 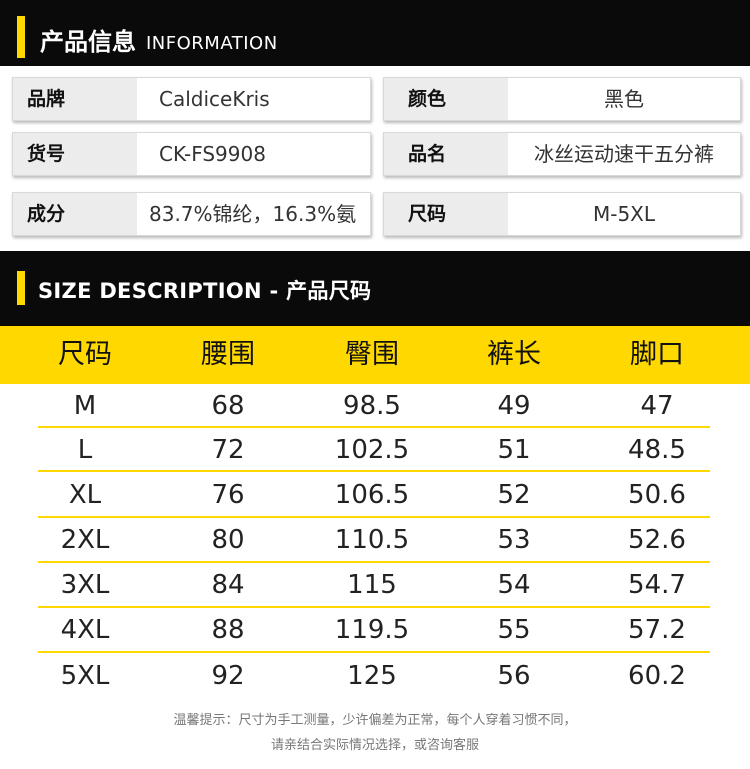 What do you see at coordinates (624, 154) in the screenshot?
I see `name-value: 冰丝运动速干五分裤` at bounding box center [624, 154].